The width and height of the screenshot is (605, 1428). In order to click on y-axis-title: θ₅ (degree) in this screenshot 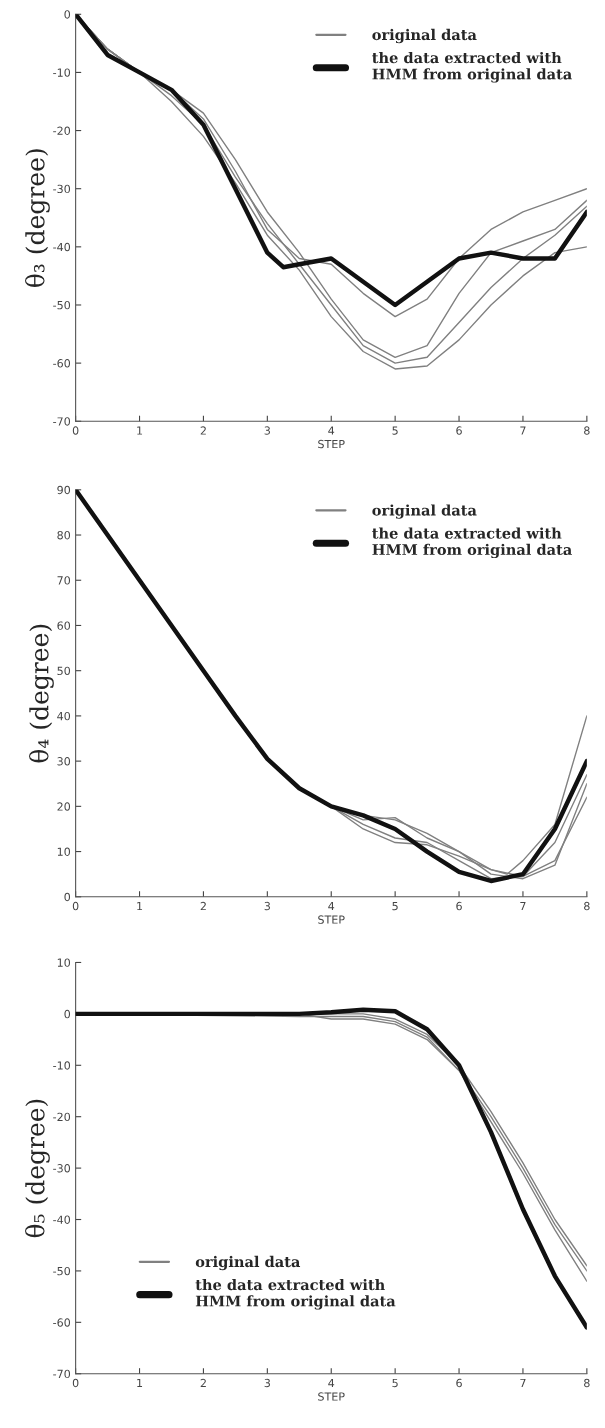, I will do `click(37, 1168)`.